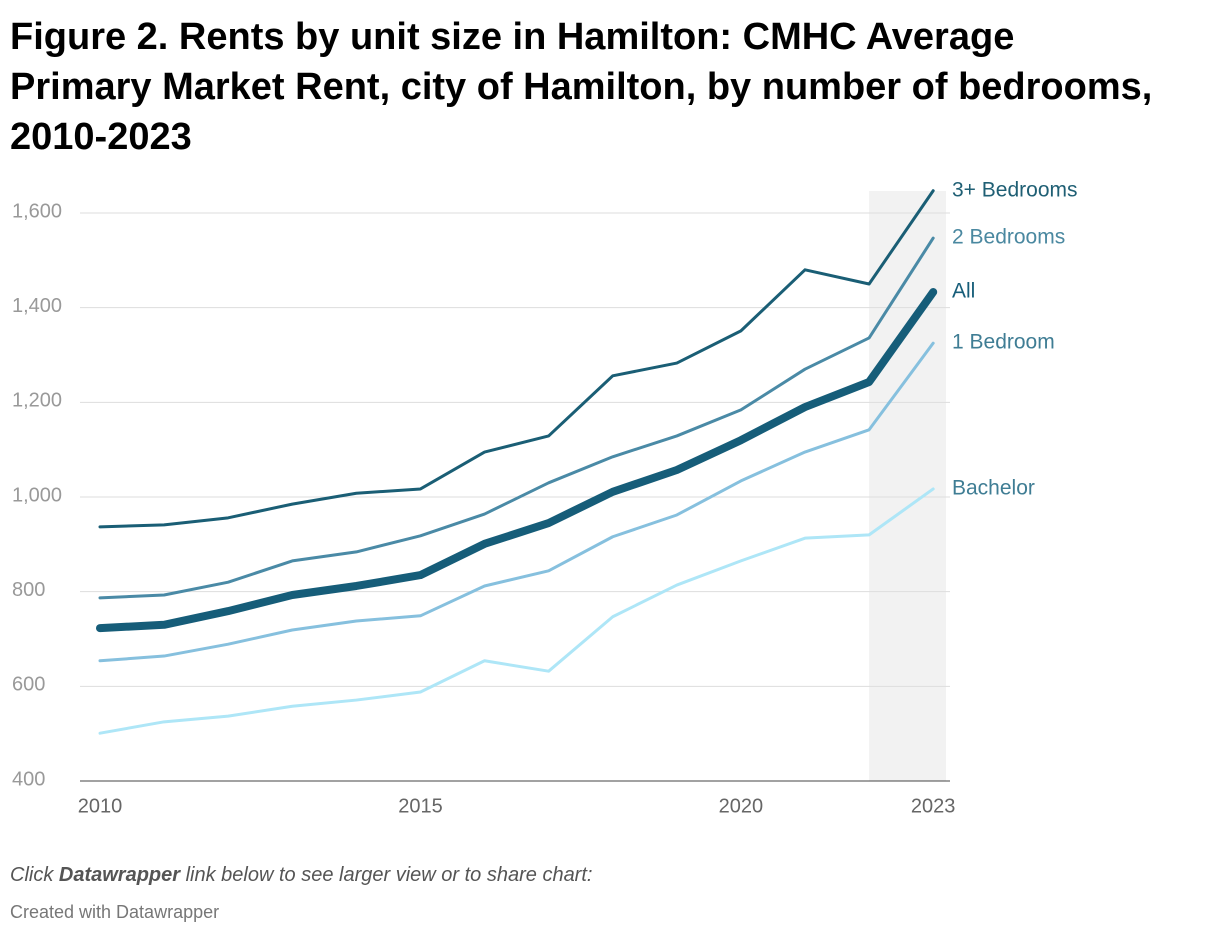 This screenshot has width=1220, height=936. I want to click on credit: Created with Datawrapper, so click(114, 912).